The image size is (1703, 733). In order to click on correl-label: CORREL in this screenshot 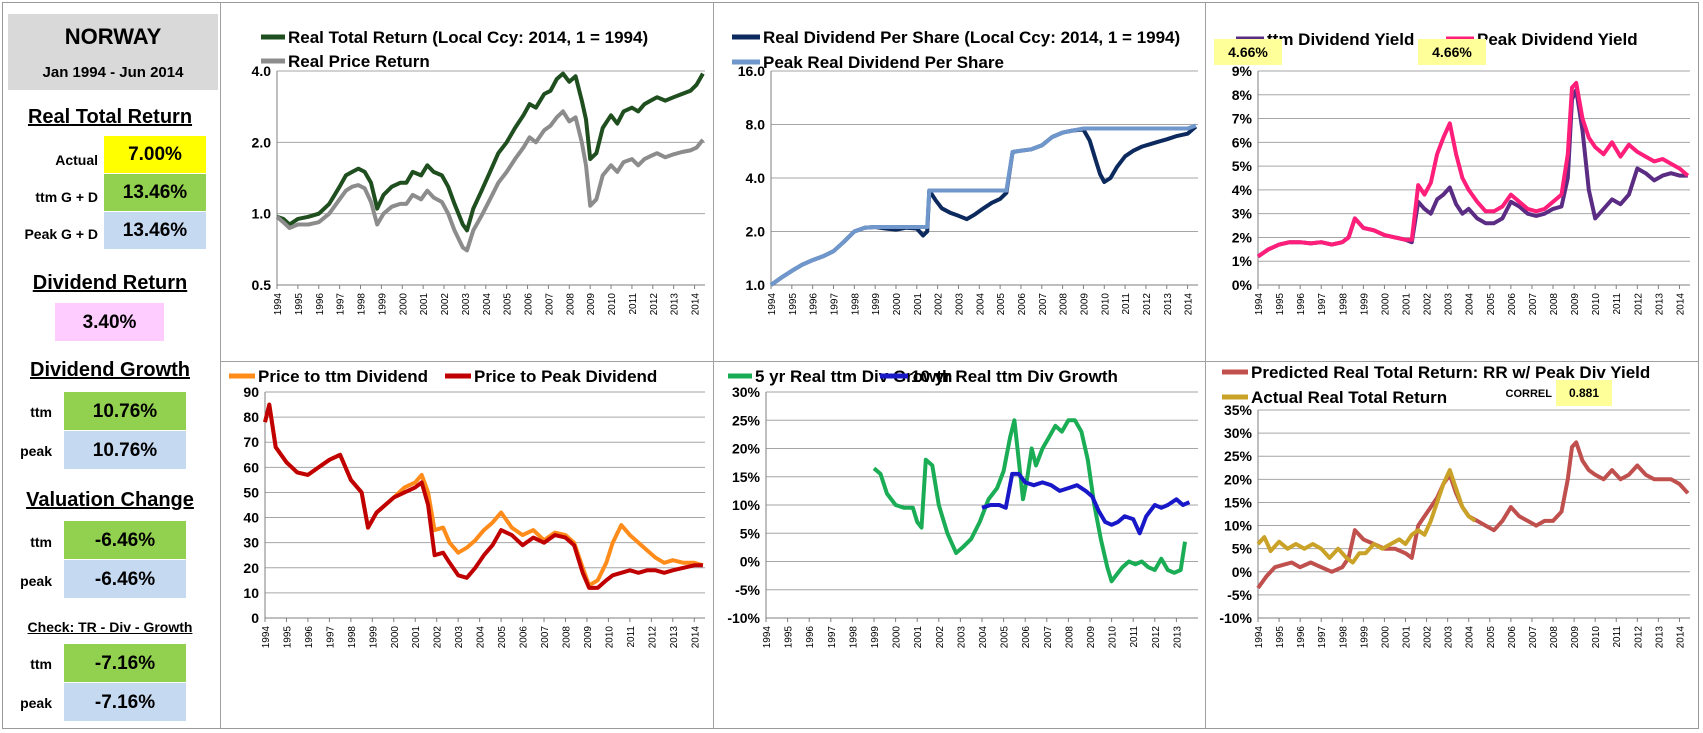, I will do `click(1529, 394)`.